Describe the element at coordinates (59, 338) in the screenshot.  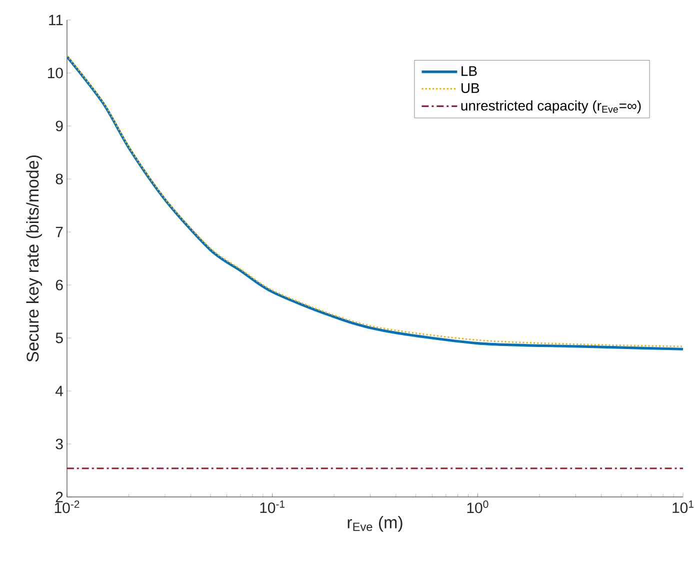
I see `y-tick-label: 5` at that location.